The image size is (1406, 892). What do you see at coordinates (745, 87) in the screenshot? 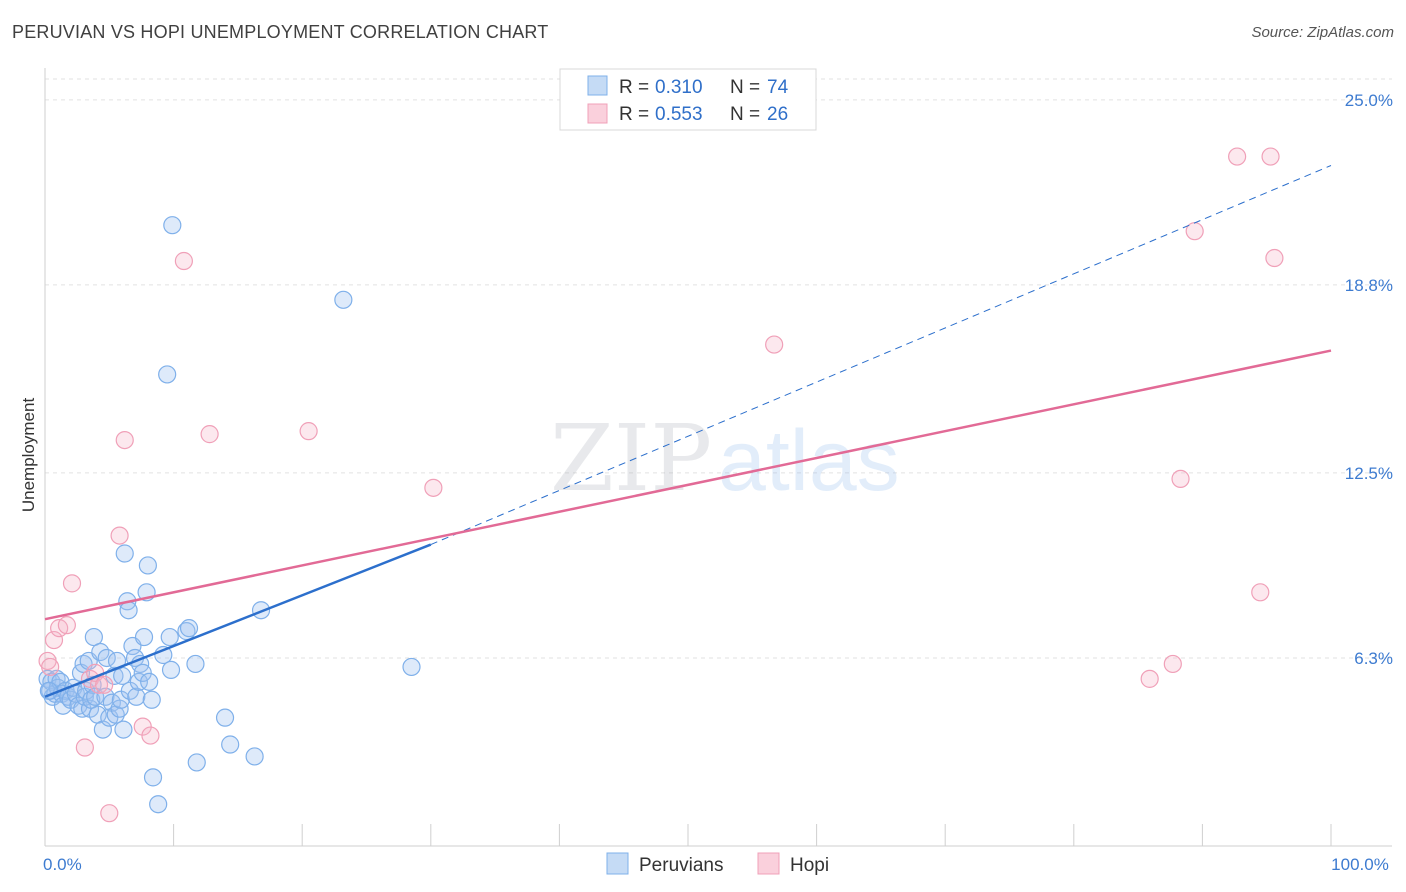
I see `legend-n-label-peruvians: N =` at bounding box center [745, 87].